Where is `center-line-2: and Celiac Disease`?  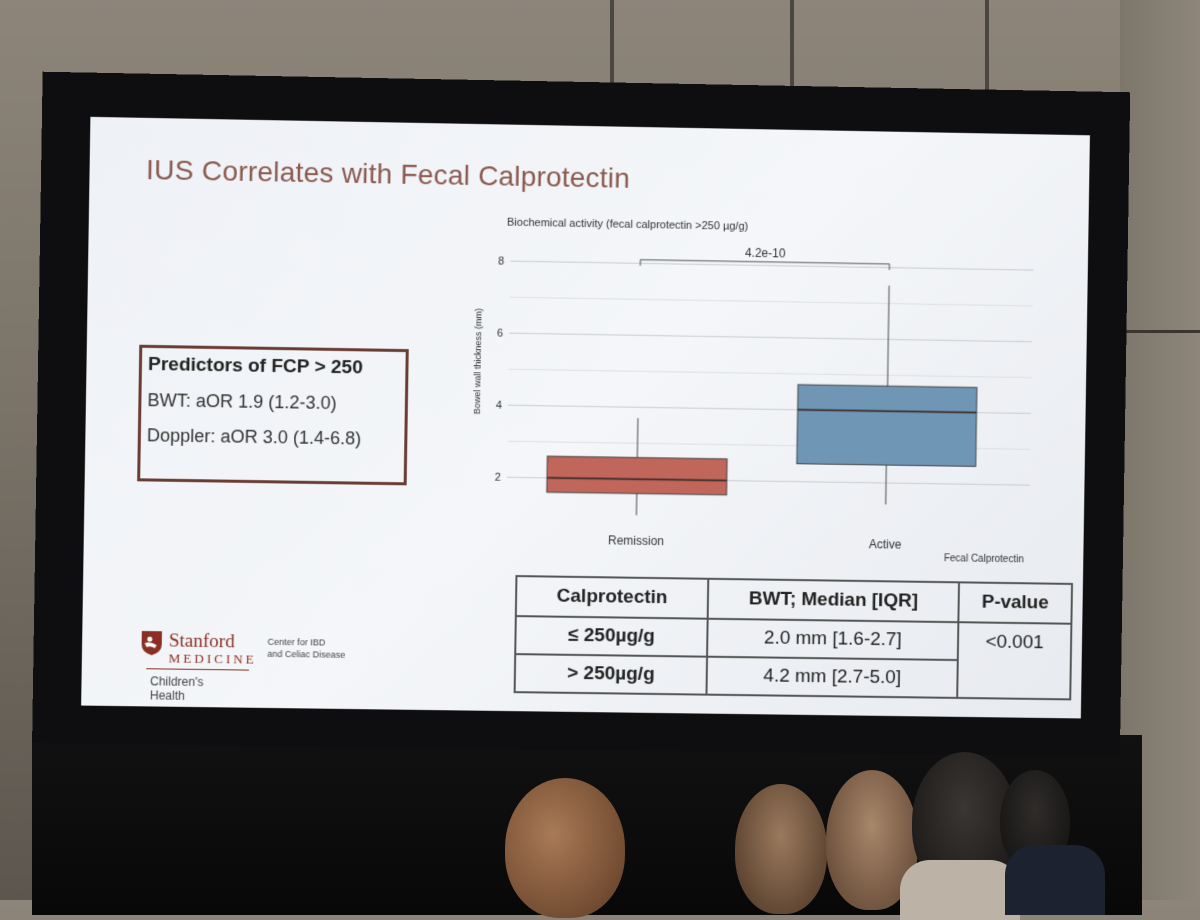 center-line-2: and Celiac Disease is located at coordinates (306, 654).